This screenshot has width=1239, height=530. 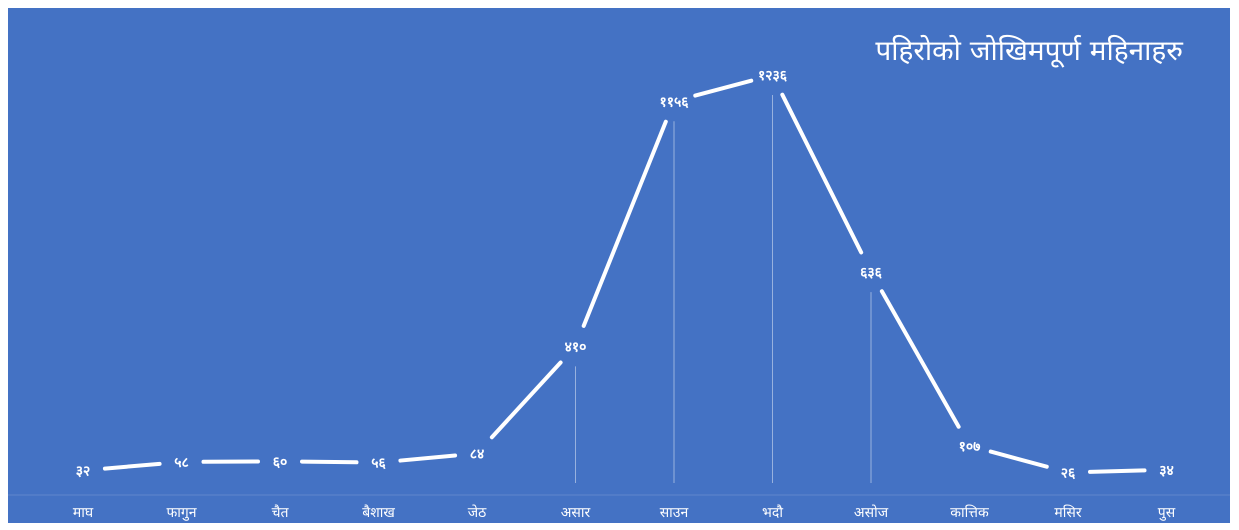 What do you see at coordinates (378, 464) in the screenshot?
I see `data-label: ५६` at bounding box center [378, 464].